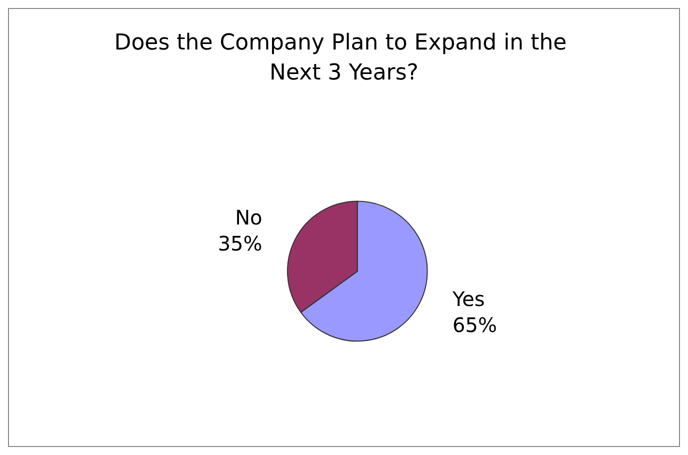  What do you see at coordinates (474, 325) in the screenshot?
I see `data-label: 65%` at bounding box center [474, 325].